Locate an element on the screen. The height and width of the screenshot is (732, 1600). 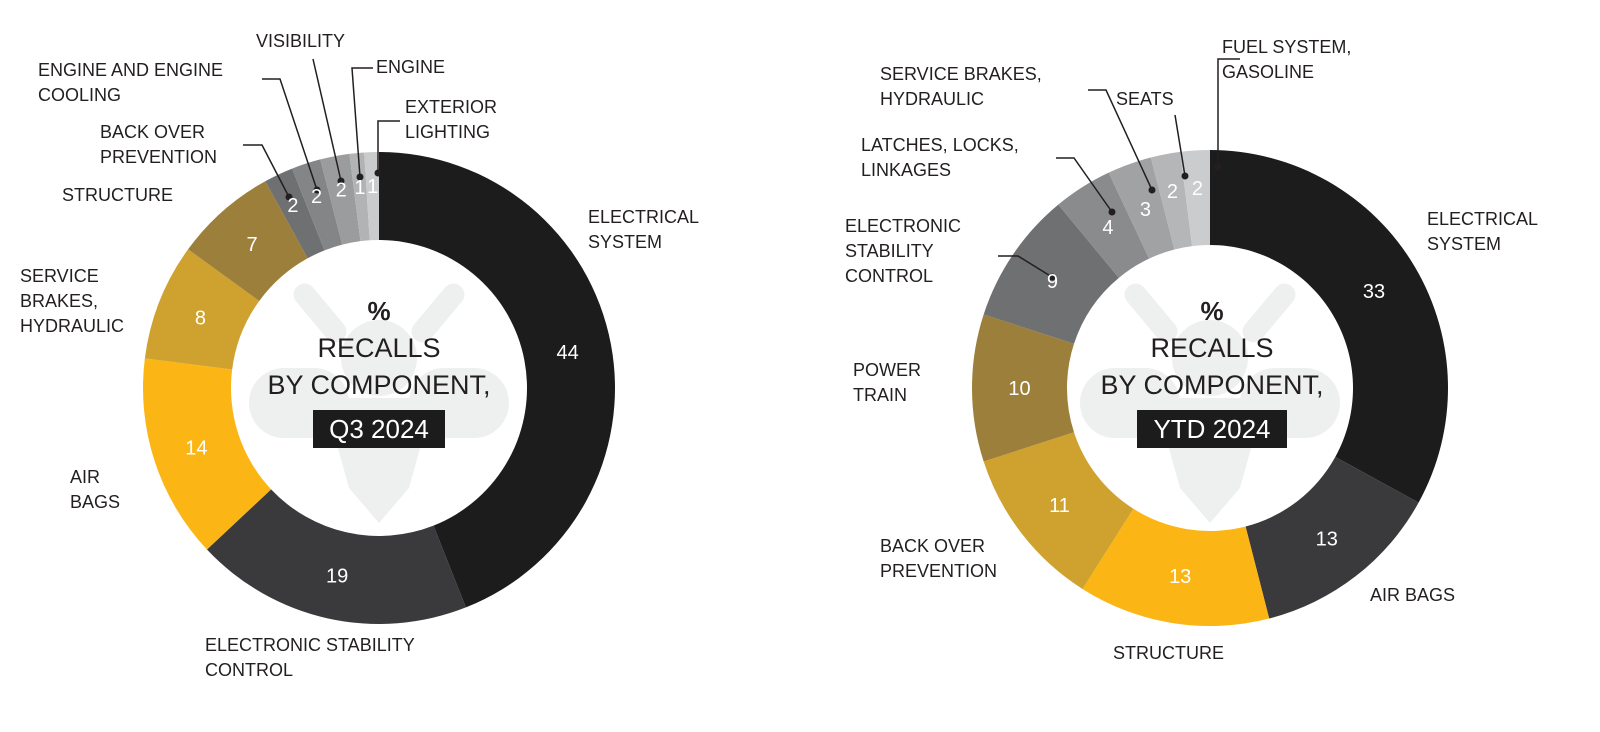
category-label: EXTERIOR LIGHTING is located at coordinates (451, 119).